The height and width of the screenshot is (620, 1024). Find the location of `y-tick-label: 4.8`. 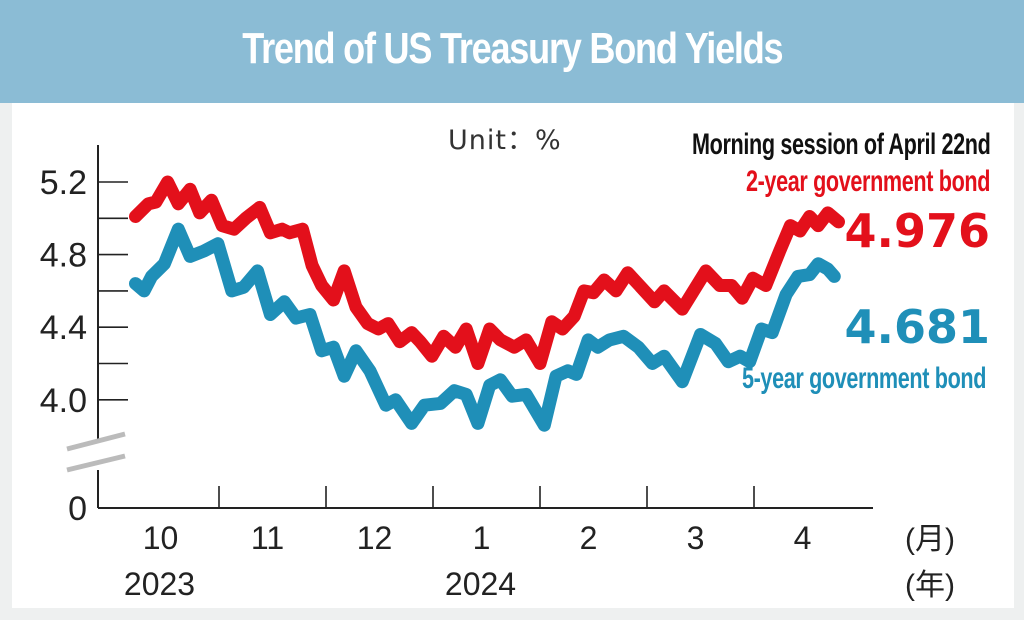

y-tick-label: 4.8 is located at coordinates (63, 256).